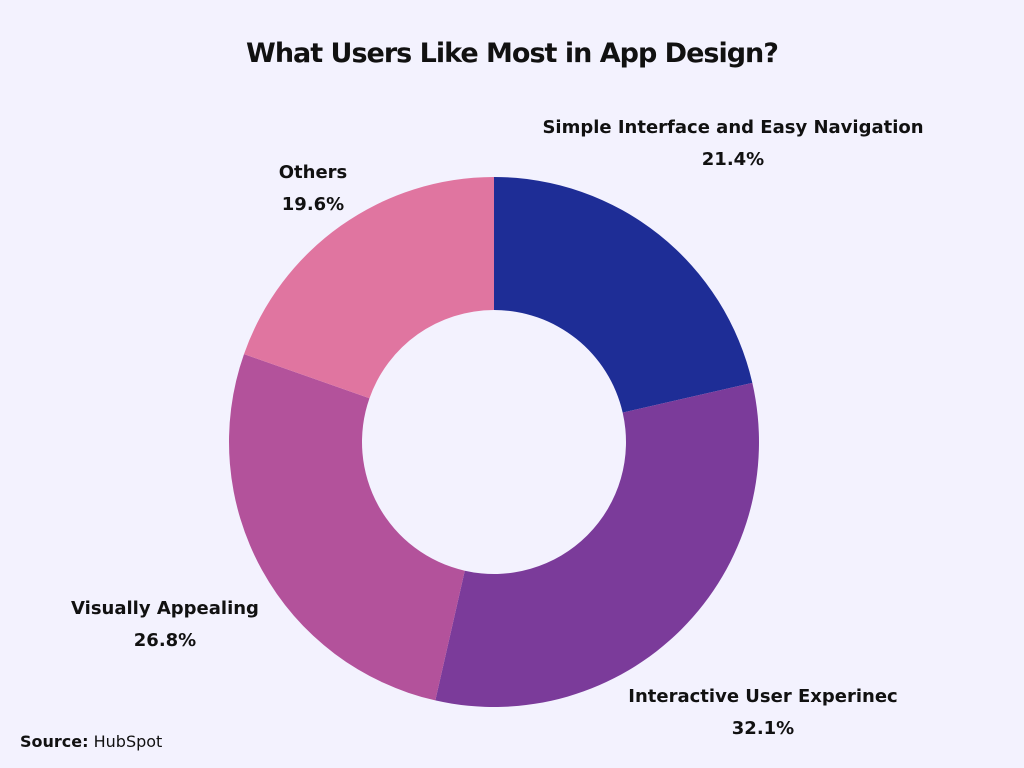  Describe the element at coordinates (733, 159) in the screenshot. I see `slice-label-value: 21.4%` at that location.